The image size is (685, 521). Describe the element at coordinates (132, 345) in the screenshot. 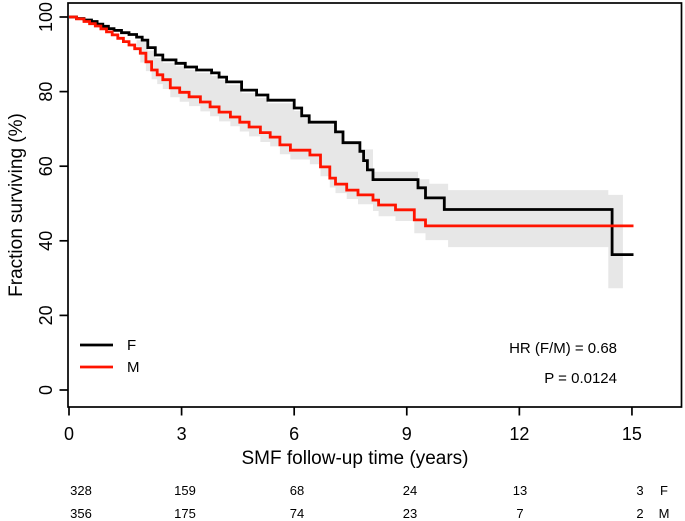

I see `legend-label-f: F` at that location.